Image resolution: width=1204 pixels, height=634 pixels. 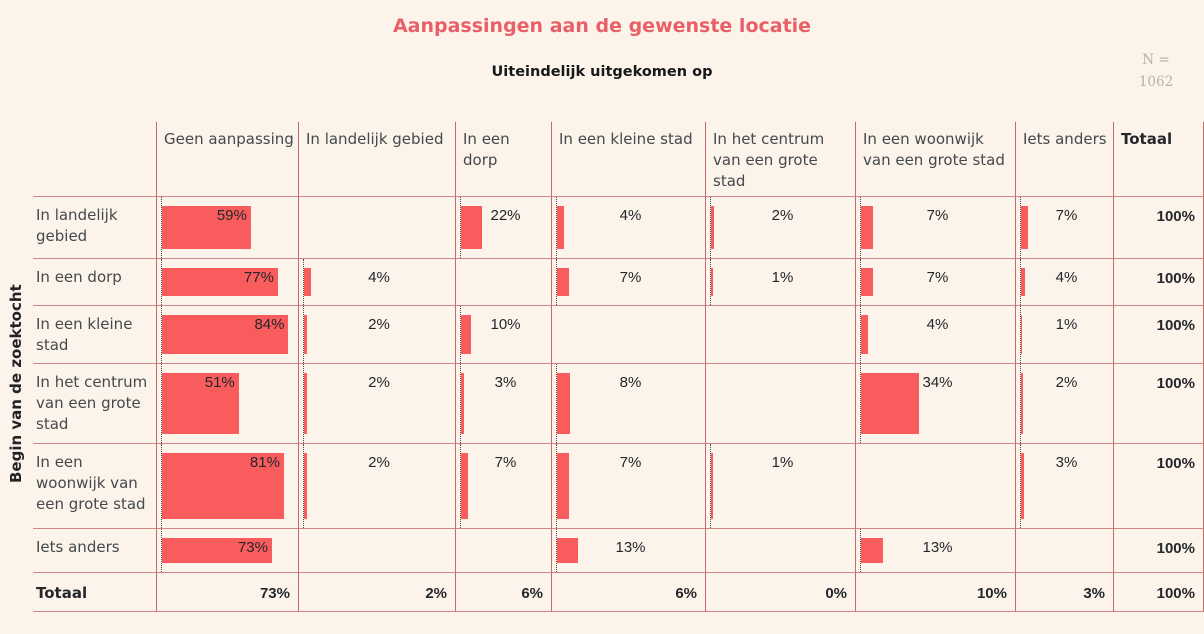 What do you see at coordinates (94, 281) in the screenshot?
I see `row-header: In een dorp` at bounding box center [94, 281].